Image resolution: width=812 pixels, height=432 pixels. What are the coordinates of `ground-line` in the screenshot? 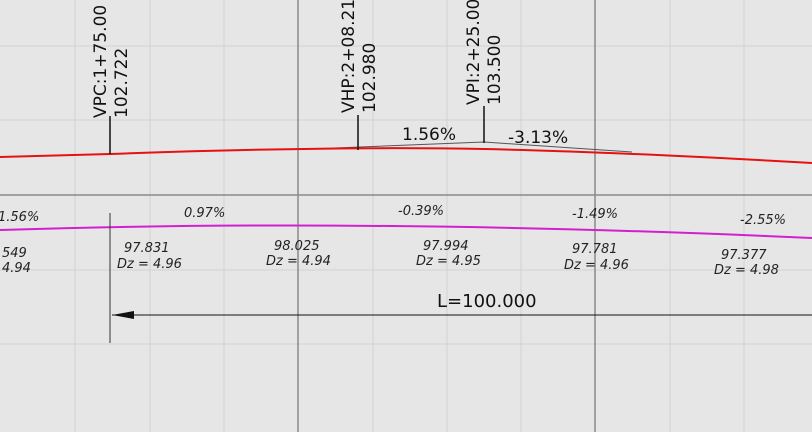 It's located at (406, 231).